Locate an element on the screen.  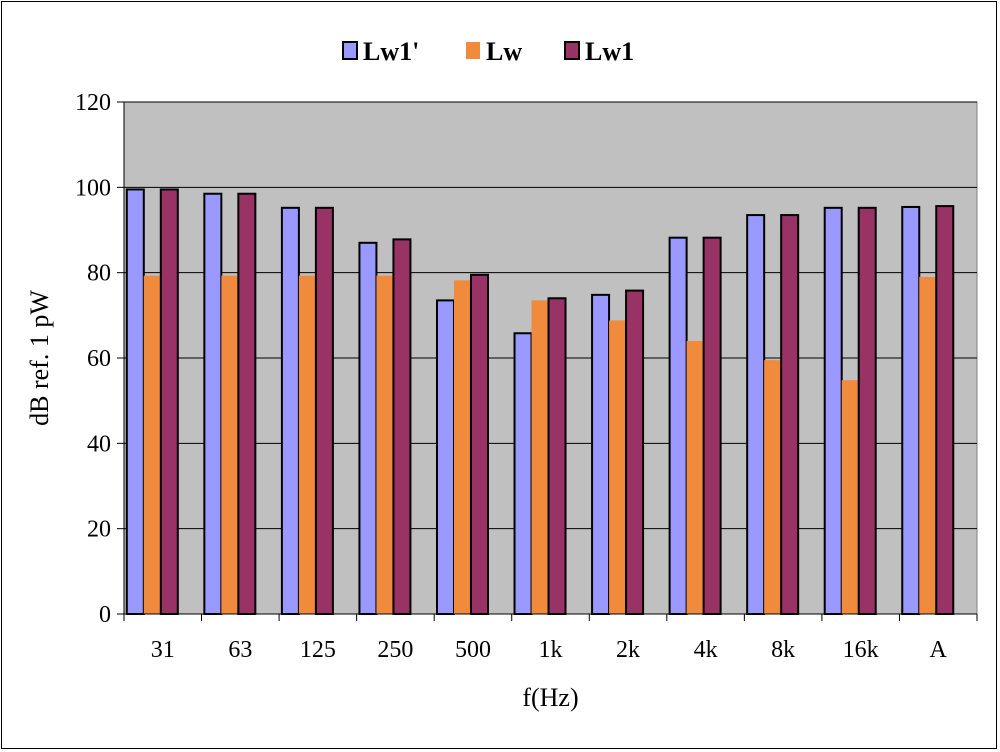
x-tick-label: 8k is located at coordinates (783, 650).